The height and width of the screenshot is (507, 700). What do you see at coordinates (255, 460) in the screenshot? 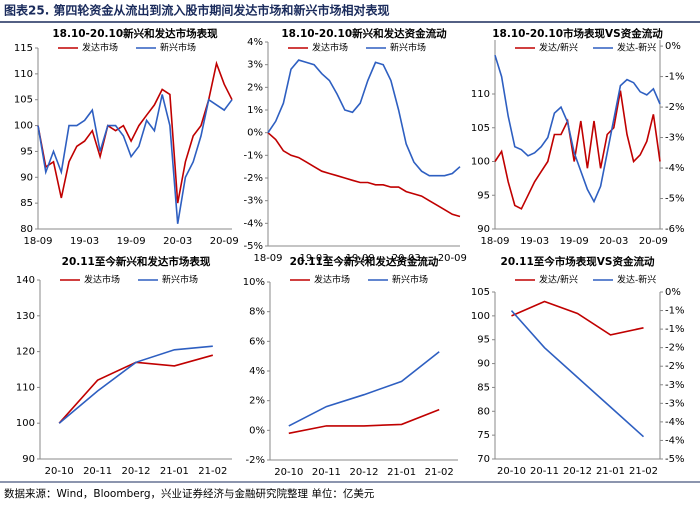
I see `y-tick-label: -2%` at bounding box center [255, 460].